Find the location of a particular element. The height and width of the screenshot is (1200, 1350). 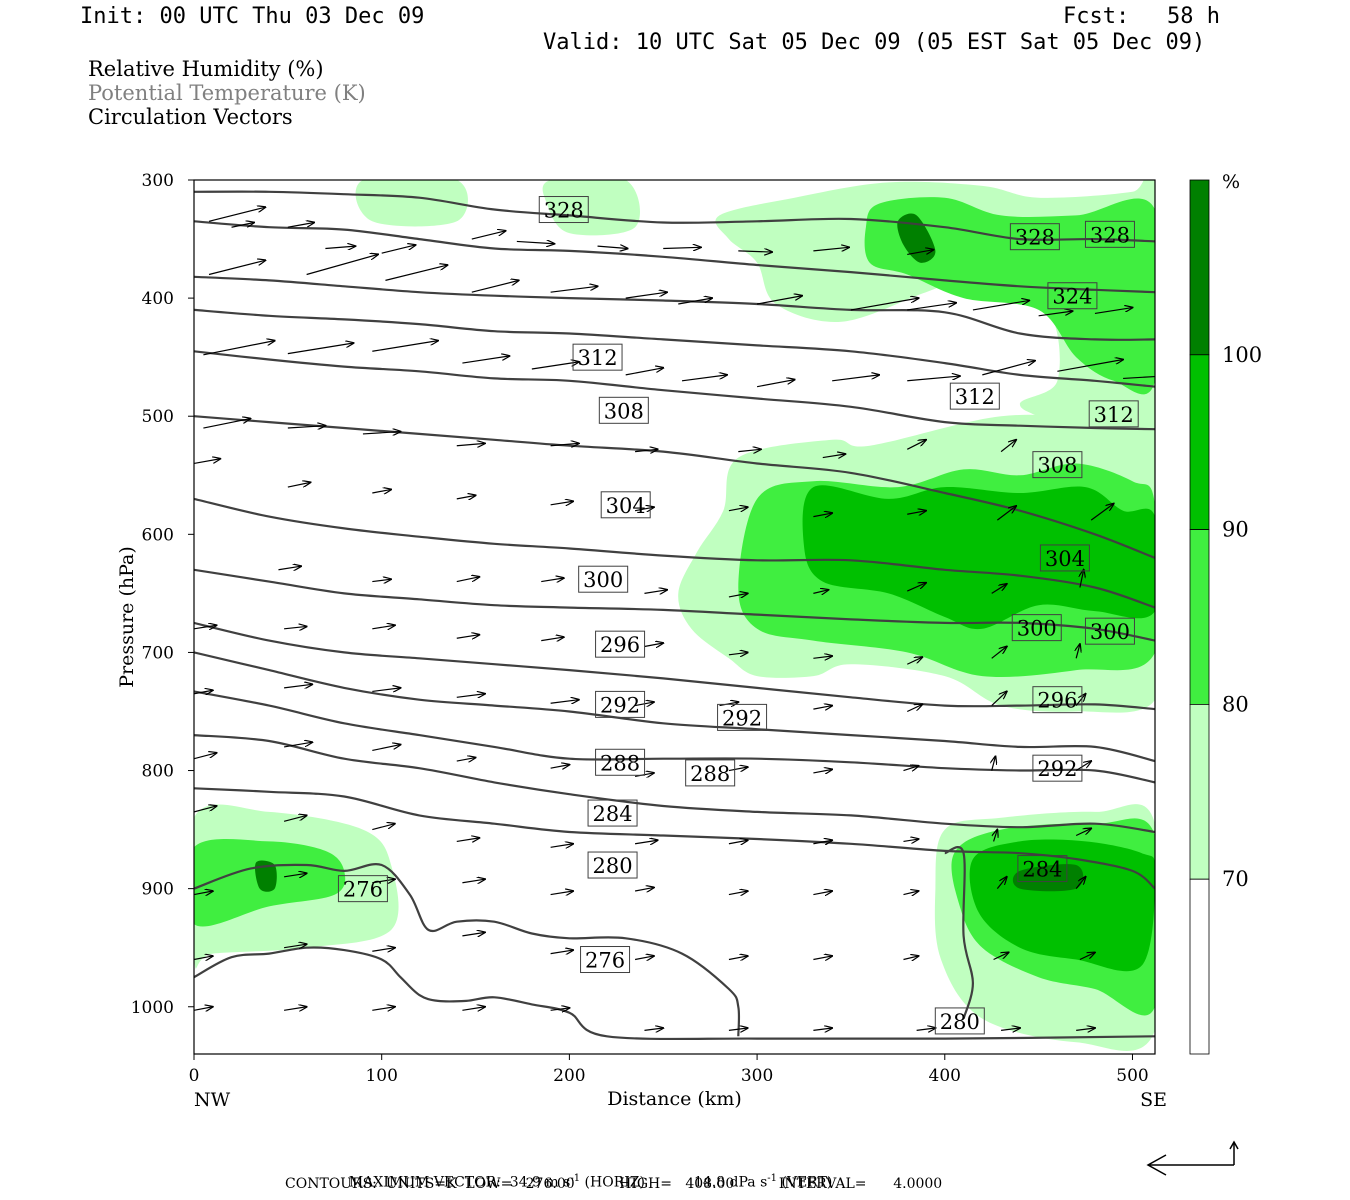

contour-label: 280 is located at coordinates (960, 1022).